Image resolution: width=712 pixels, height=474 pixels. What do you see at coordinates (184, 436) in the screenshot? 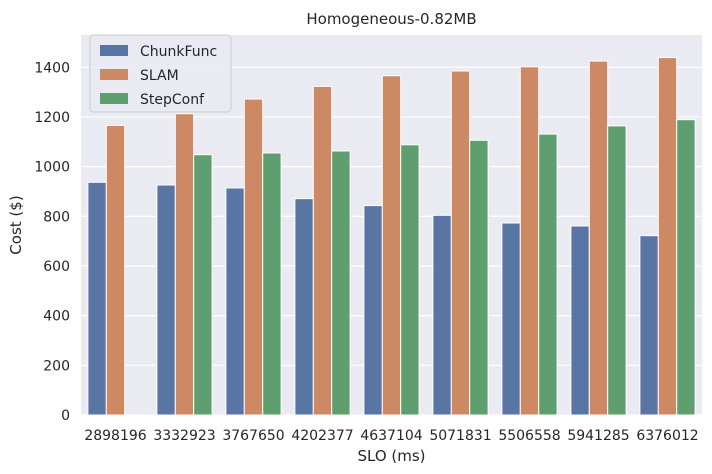
I see `x-tick-label: 3332923` at bounding box center [184, 436].